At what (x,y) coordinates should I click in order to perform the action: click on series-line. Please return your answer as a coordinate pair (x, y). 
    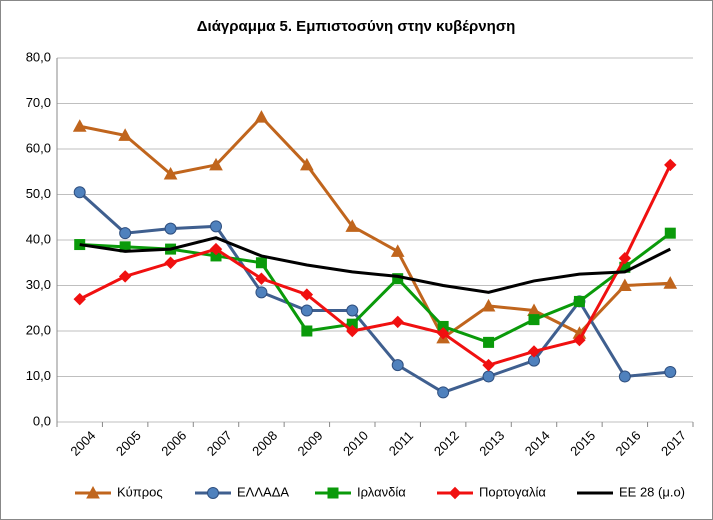
    Looking at the image, I should click on (375, 265).